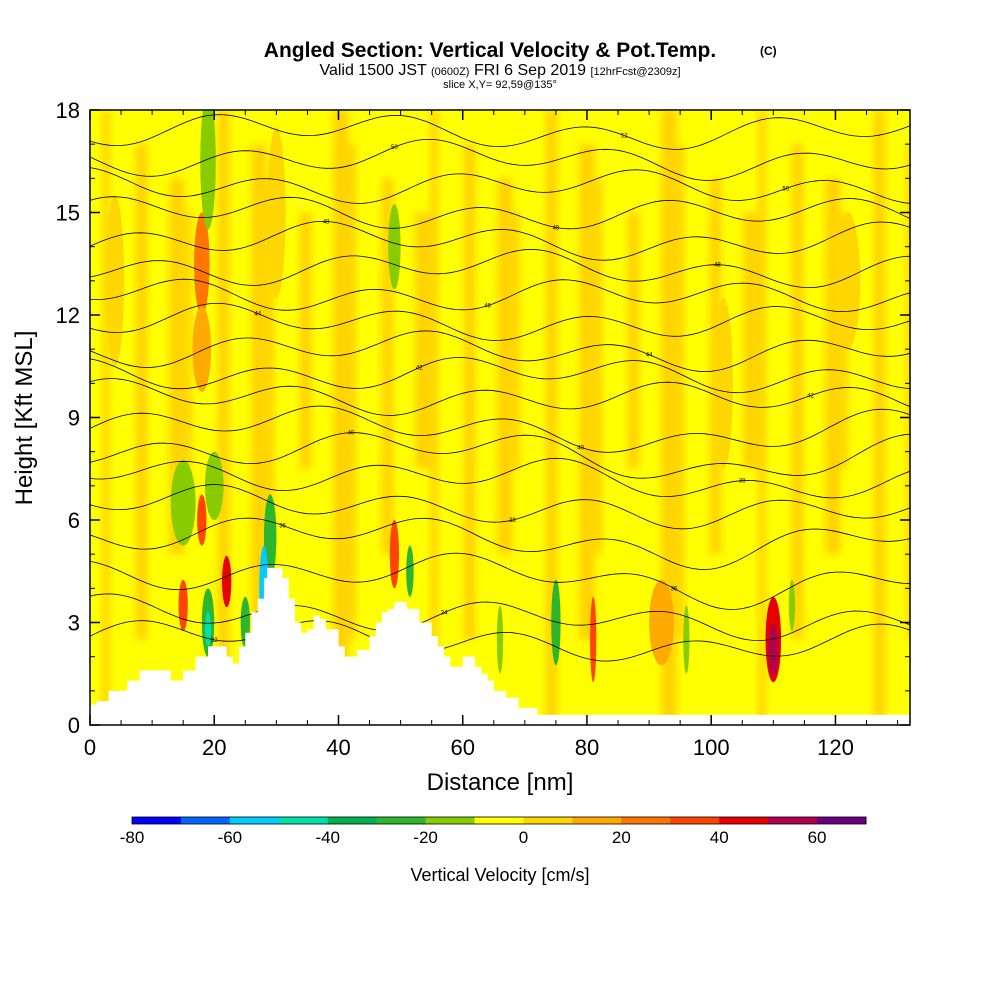  What do you see at coordinates (74, 725) in the screenshot?
I see `y-tick-label: 0` at bounding box center [74, 725].